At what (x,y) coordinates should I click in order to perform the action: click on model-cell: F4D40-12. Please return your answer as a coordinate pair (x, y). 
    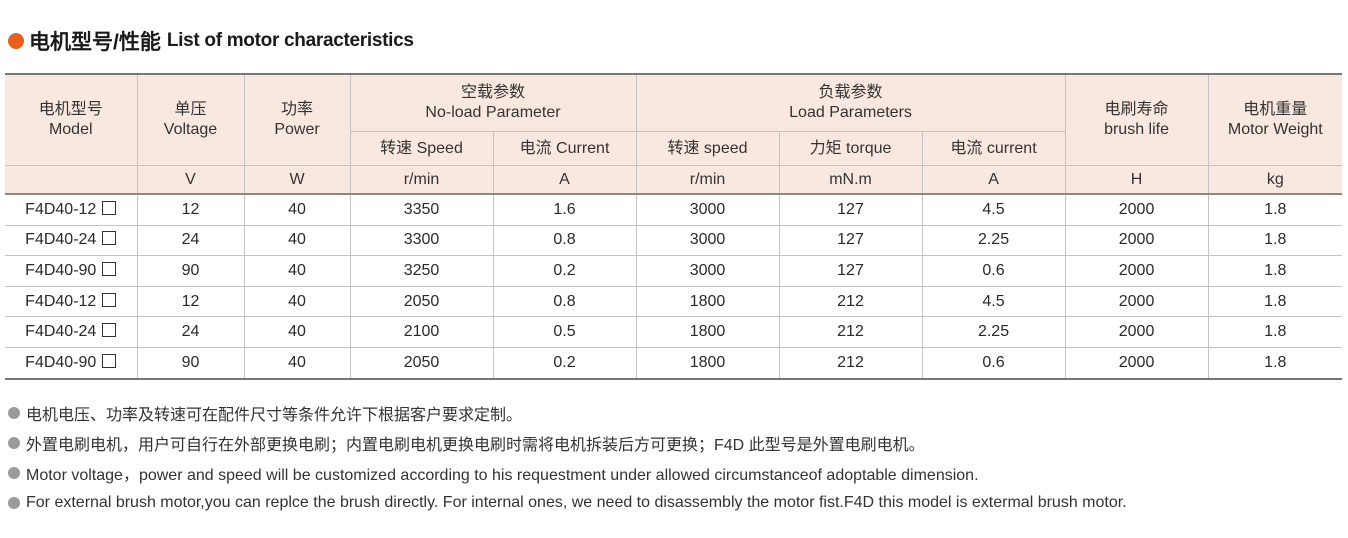
    Looking at the image, I should click on (71, 209).